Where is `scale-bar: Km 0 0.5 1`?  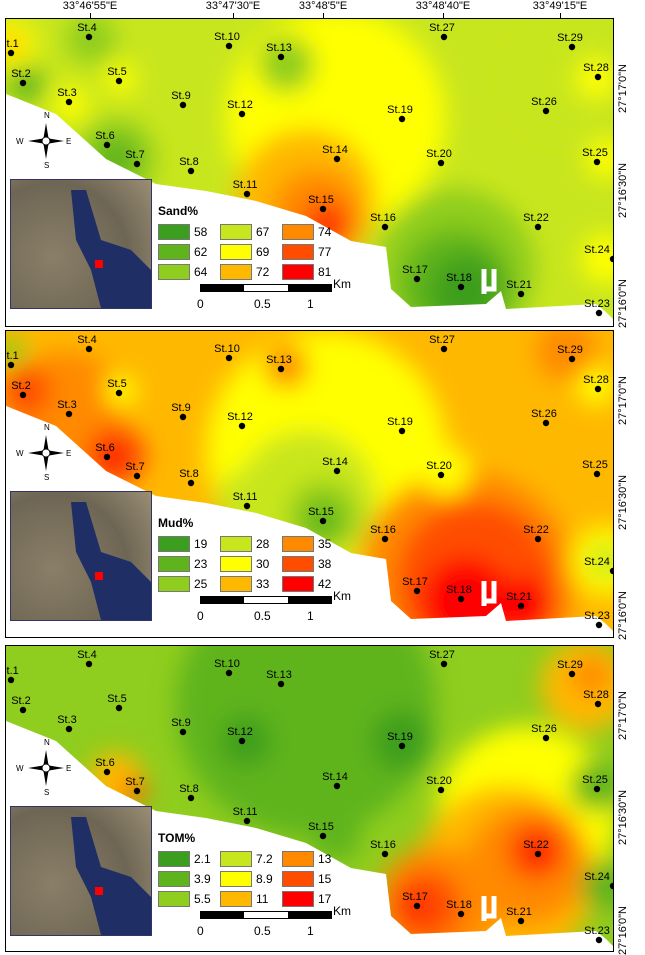 scale-bar: Km 0 0.5 1 is located at coordinates (274, 294).